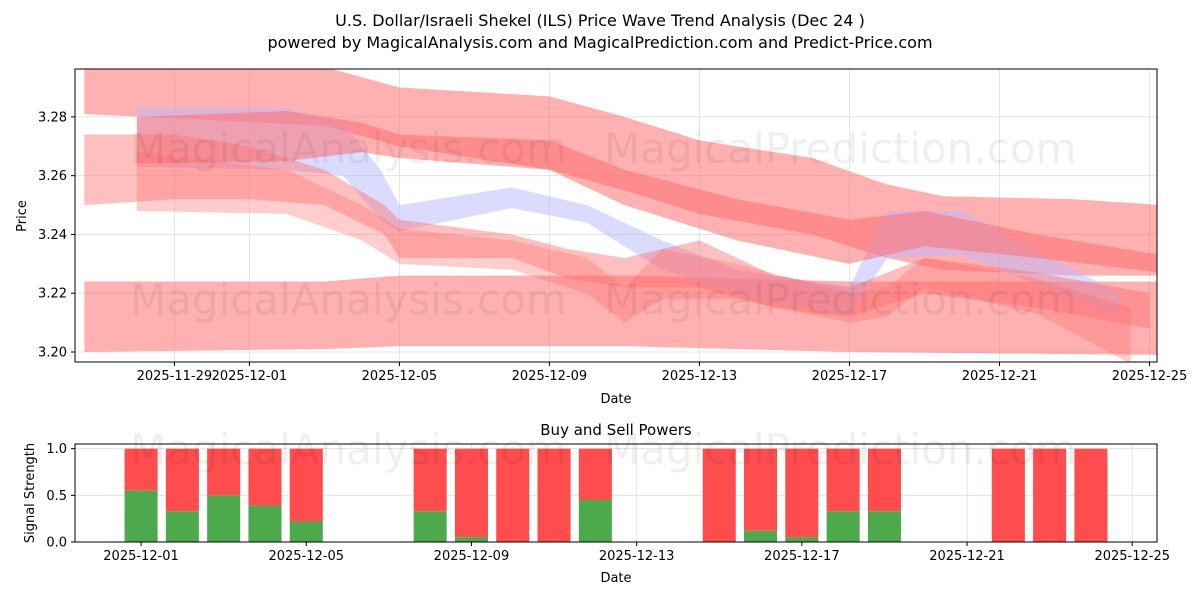 The image size is (1200, 604). What do you see at coordinates (52, 294) in the screenshot?
I see `price-y-tick-label: 3.22` at bounding box center [52, 294].